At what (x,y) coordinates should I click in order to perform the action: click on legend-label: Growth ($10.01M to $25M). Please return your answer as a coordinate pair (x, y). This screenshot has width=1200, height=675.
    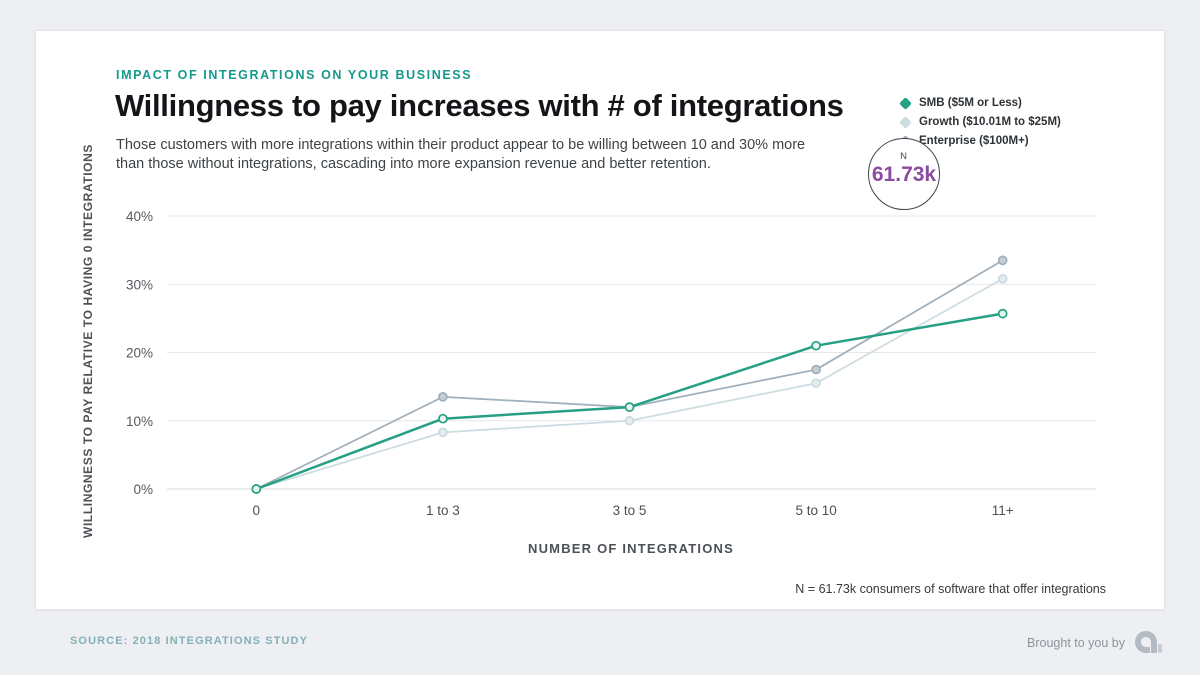
    Looking at the image, I should click on (990, 122).